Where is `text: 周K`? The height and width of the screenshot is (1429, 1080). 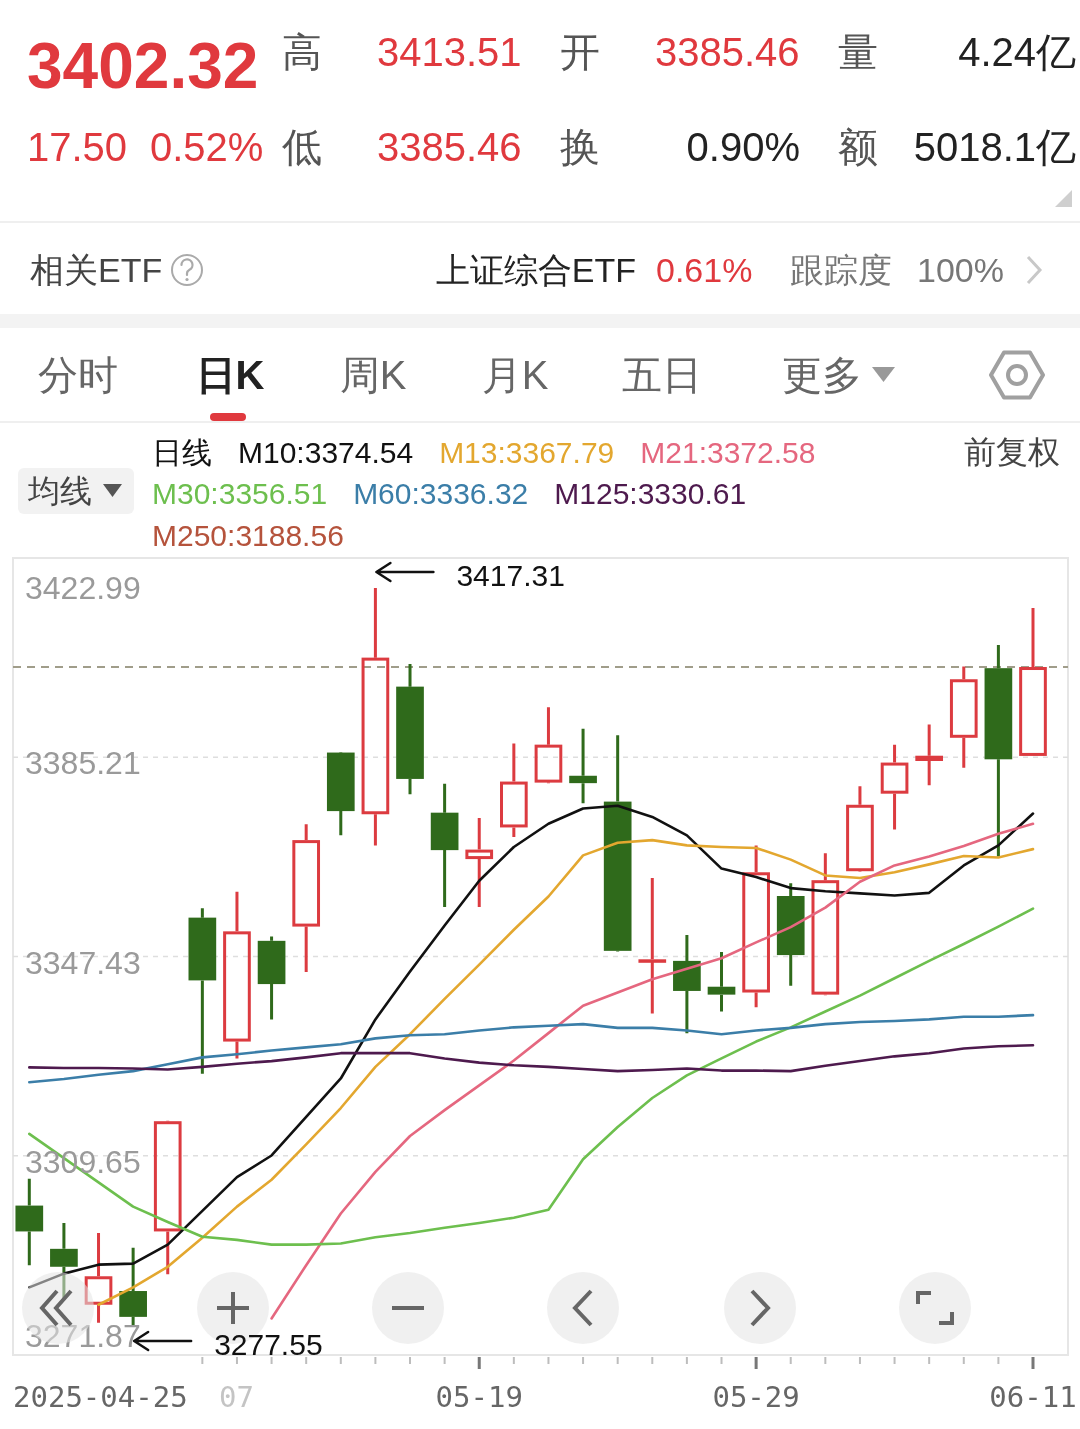
text: 周K is located at coordinates (373, 375).